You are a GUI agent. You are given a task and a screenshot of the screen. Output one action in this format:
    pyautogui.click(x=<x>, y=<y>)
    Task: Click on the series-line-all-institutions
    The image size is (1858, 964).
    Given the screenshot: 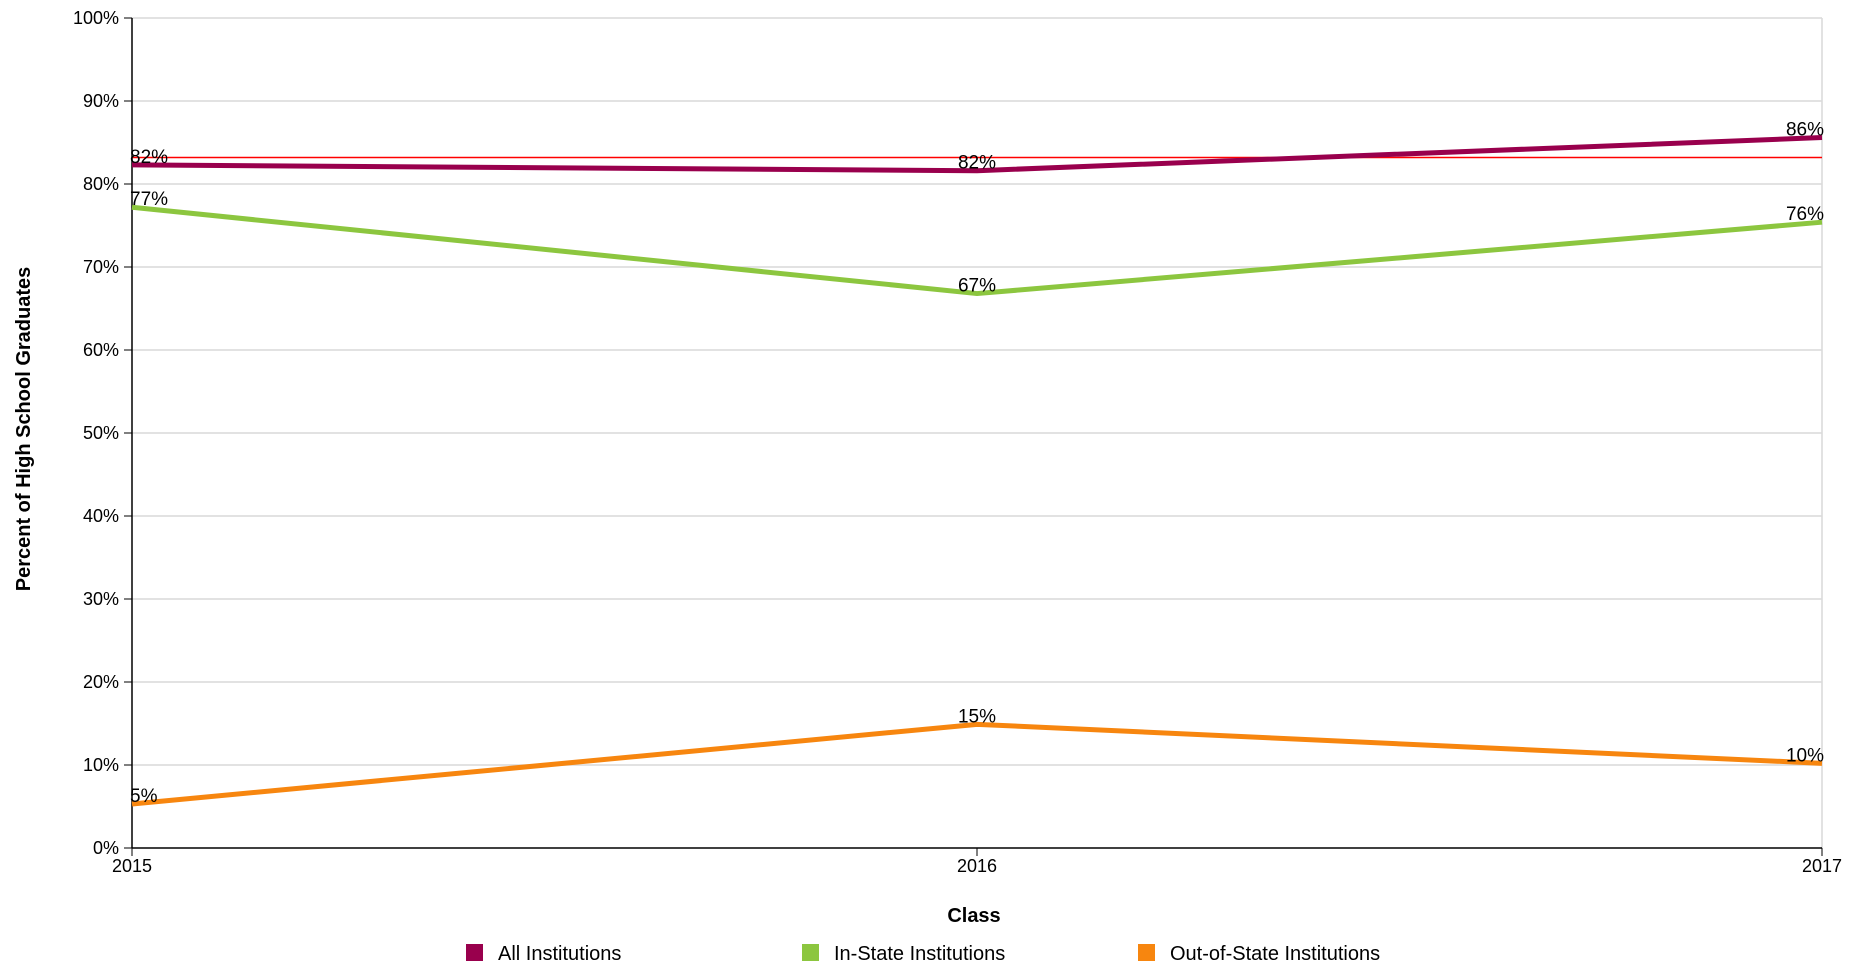 What is the action you would take?
    pyautogui.click(x=977, y=154)
    